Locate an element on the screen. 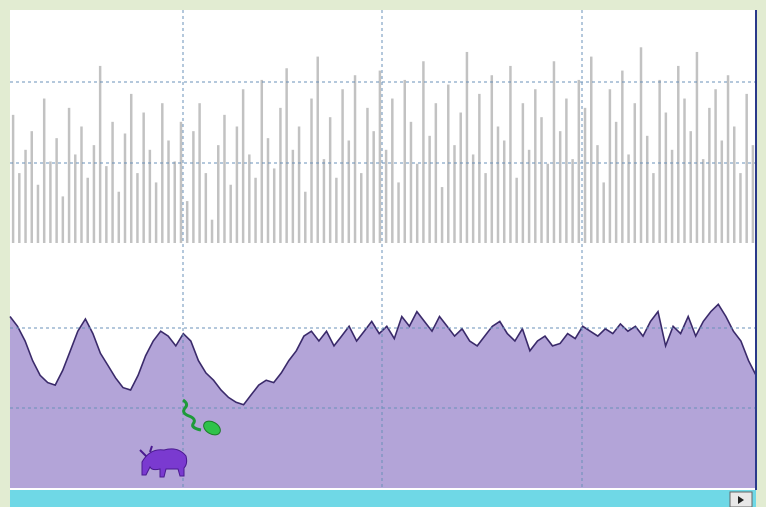 The image size is (766, 512). sperm-icon is located at coordinates (201, 417).